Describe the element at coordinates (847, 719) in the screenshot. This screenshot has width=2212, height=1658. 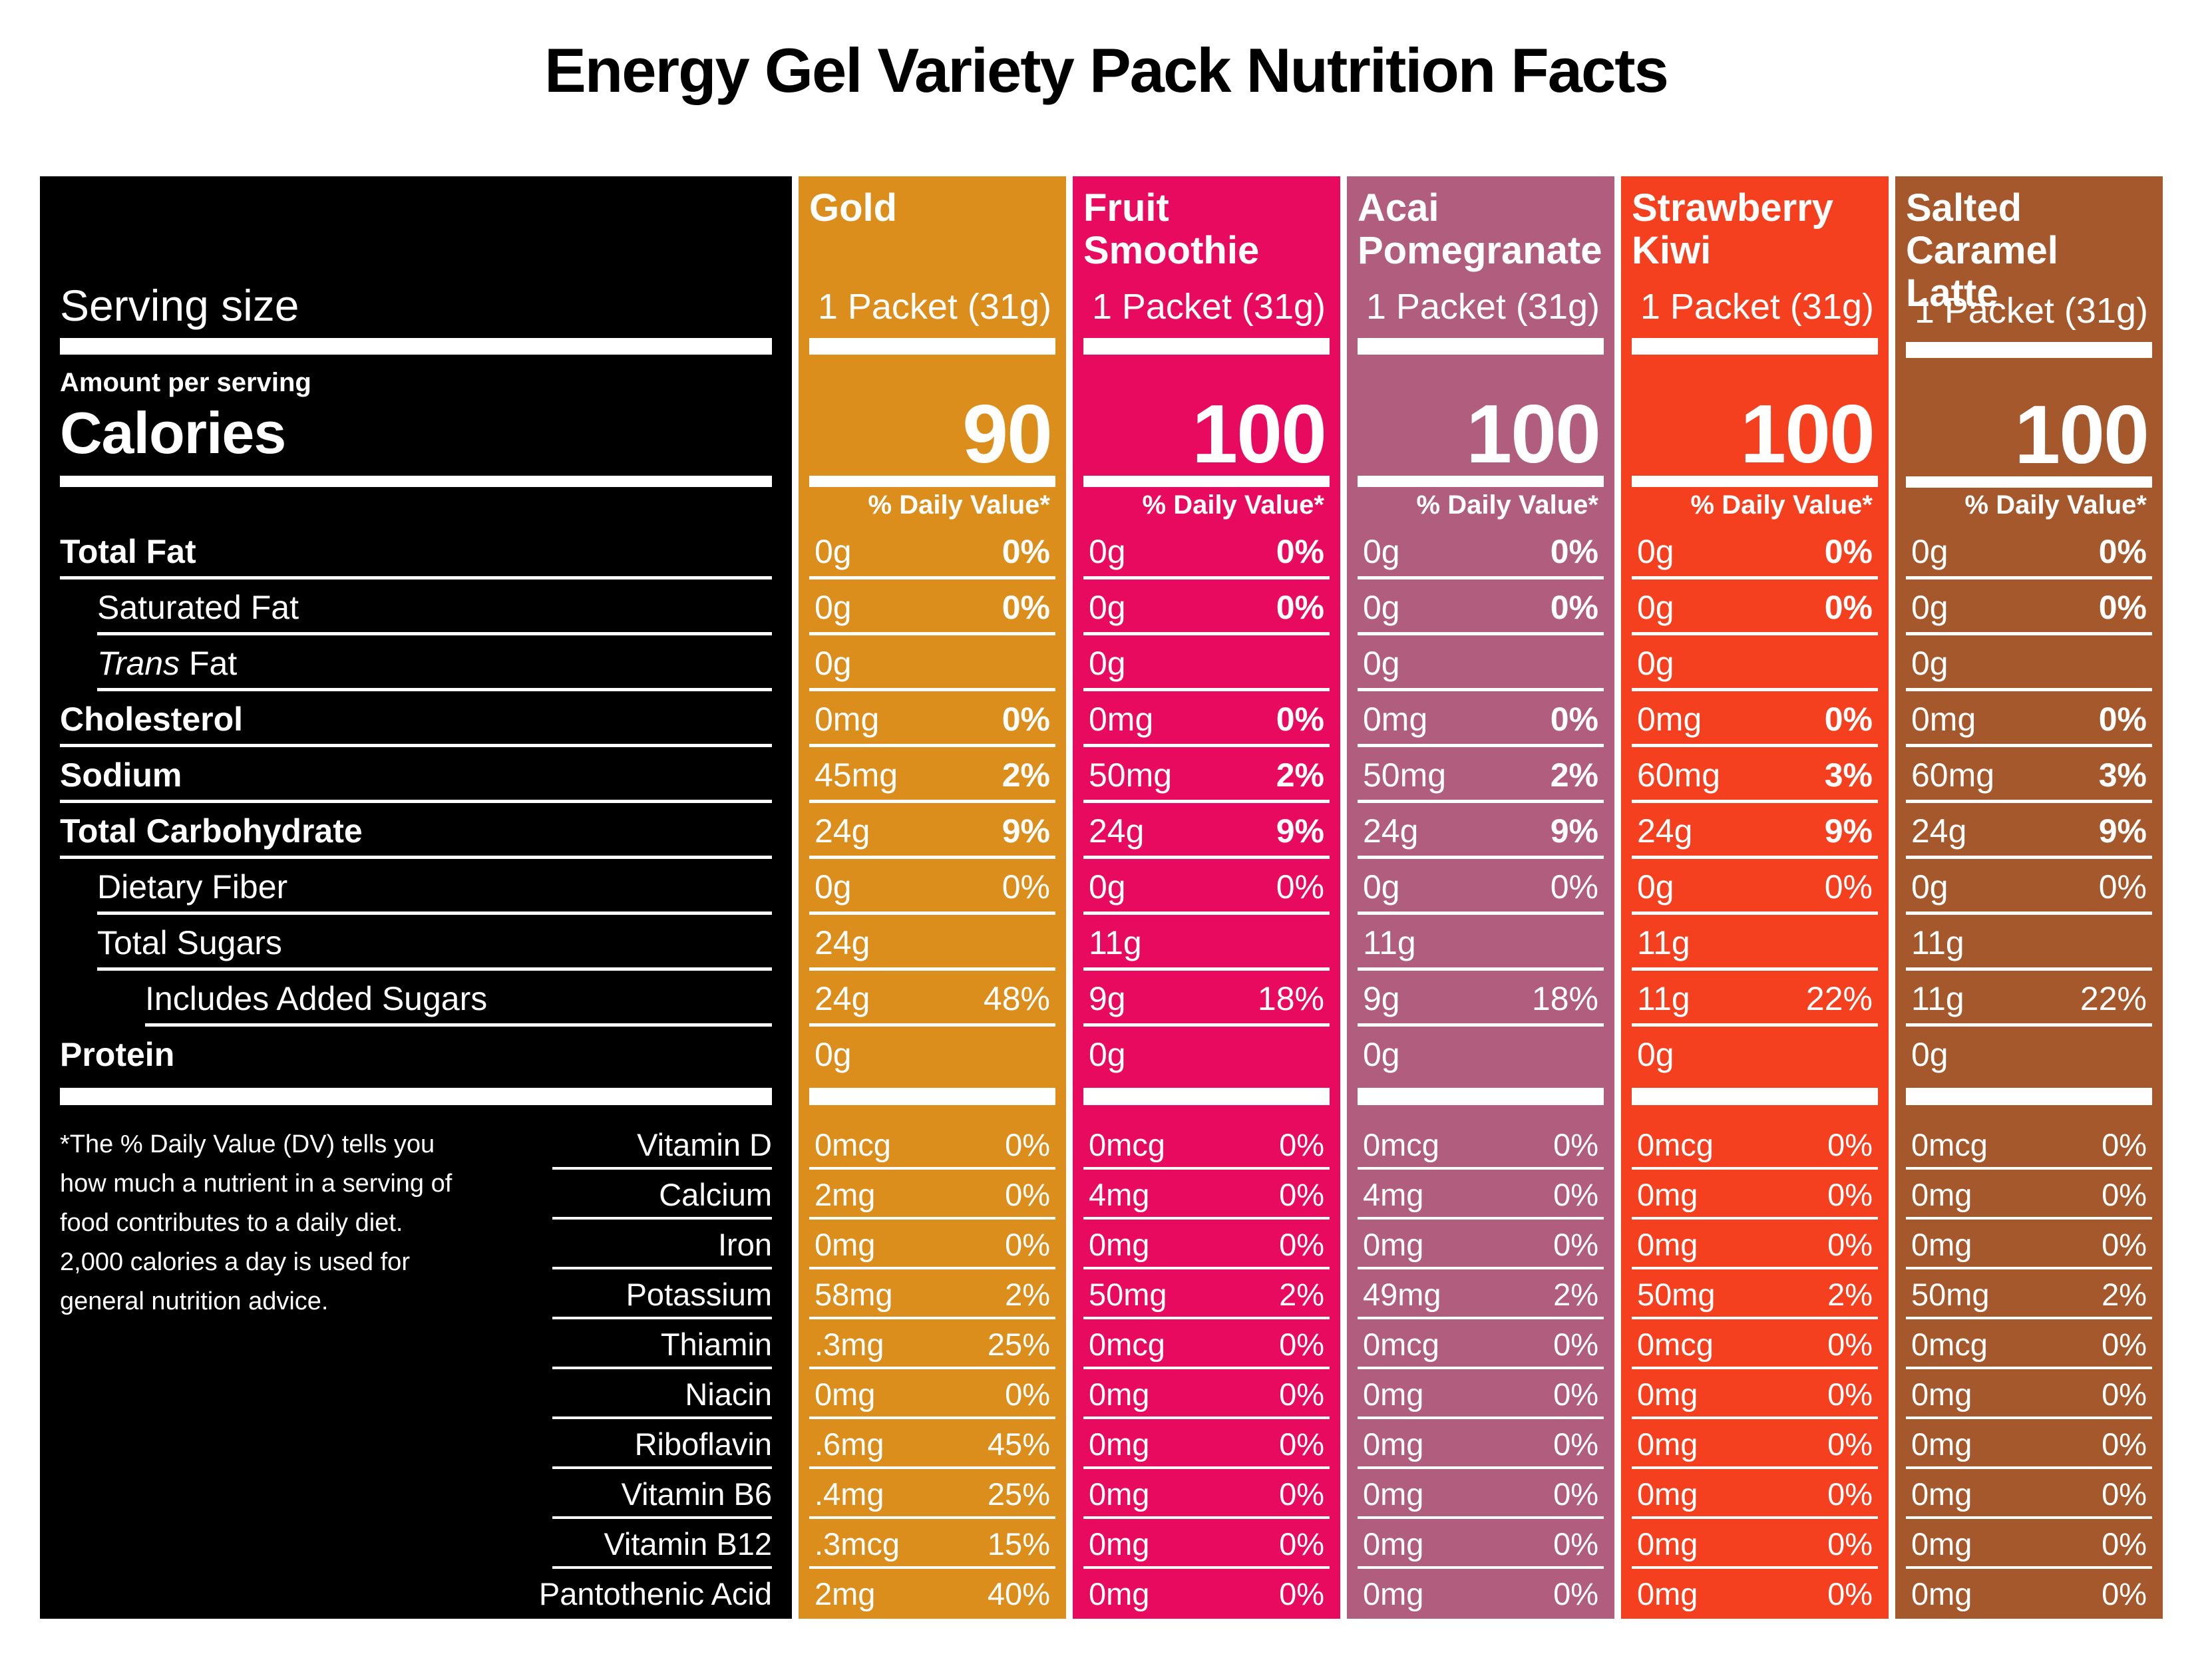
I see `nutrient-amount: 0mg` at that location.